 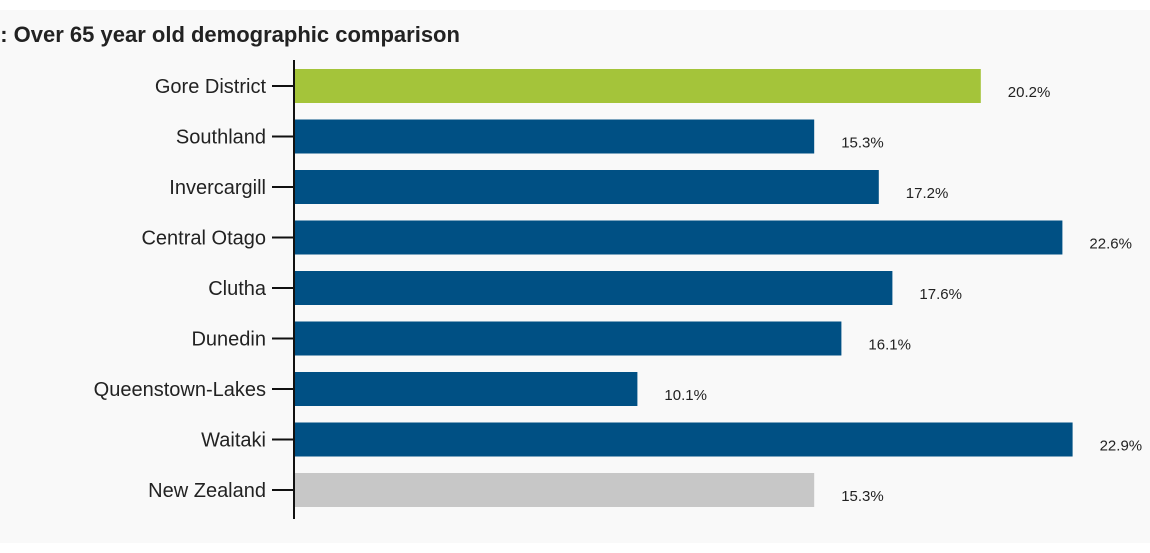 What do you see at coordinates (554, 136) in the screenshot?
I see `bar-southland` at bounding box center [554, 136].